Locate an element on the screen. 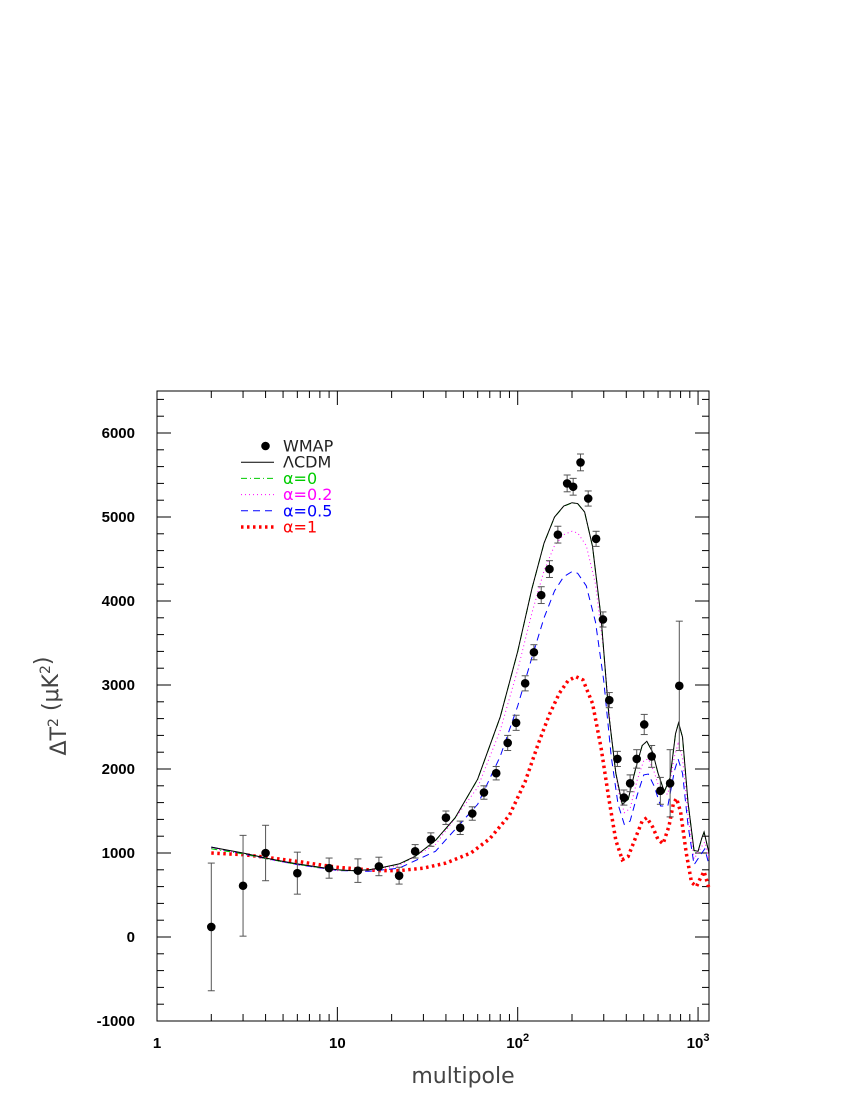 Image resolution: width=850 pixels, height=1100 pixels. x-axis-label: multipole is located at coordinates (462, 1076).